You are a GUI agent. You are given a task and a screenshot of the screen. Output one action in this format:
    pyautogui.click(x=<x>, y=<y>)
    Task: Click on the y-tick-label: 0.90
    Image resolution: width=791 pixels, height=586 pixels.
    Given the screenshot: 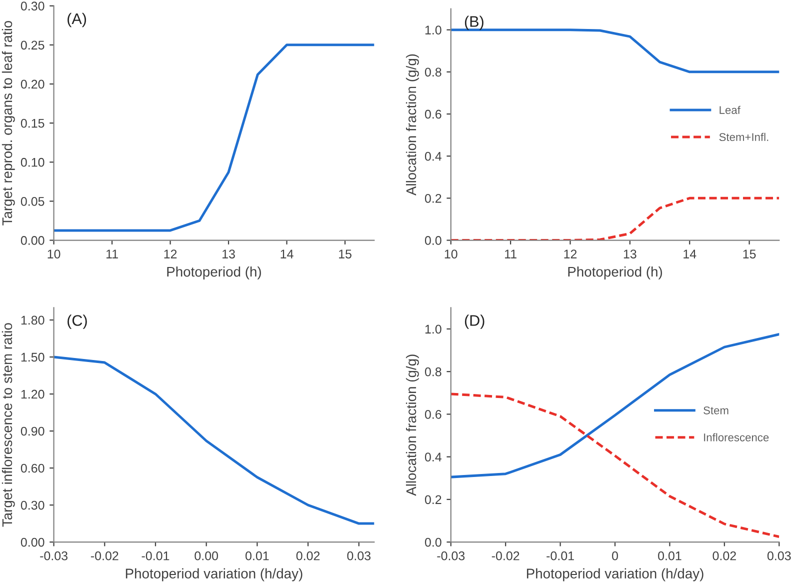 What is the action you would take?
    pyautogui.click(x=32, y=431)
    